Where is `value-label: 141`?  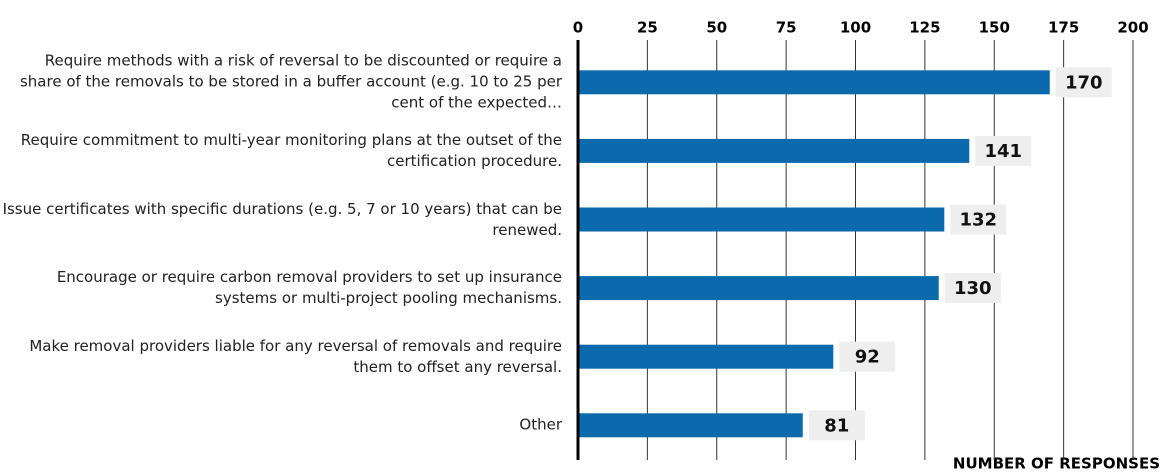 value-label: 141 is located at coordinates (1003, 151).